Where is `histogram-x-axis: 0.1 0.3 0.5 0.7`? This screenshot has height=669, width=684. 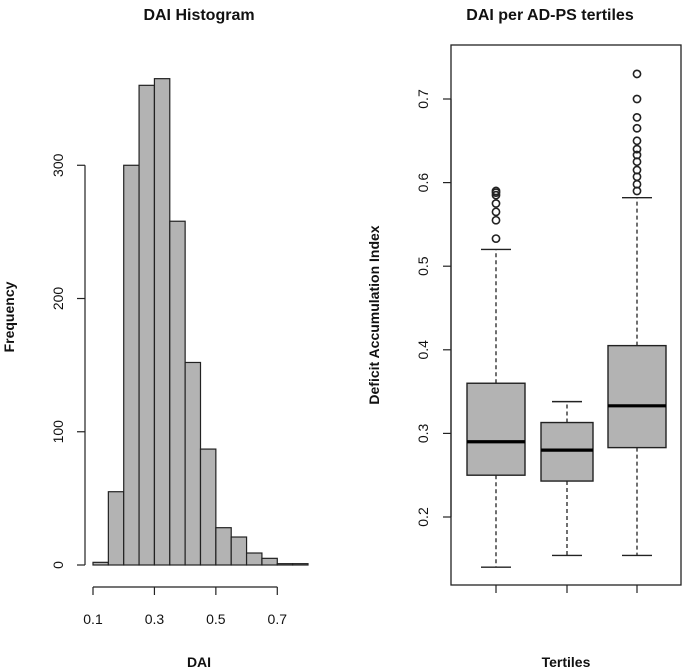
histogram-x-axis: 0.1 0.3 0.5 0.7 is located at coordinates (185, 606).